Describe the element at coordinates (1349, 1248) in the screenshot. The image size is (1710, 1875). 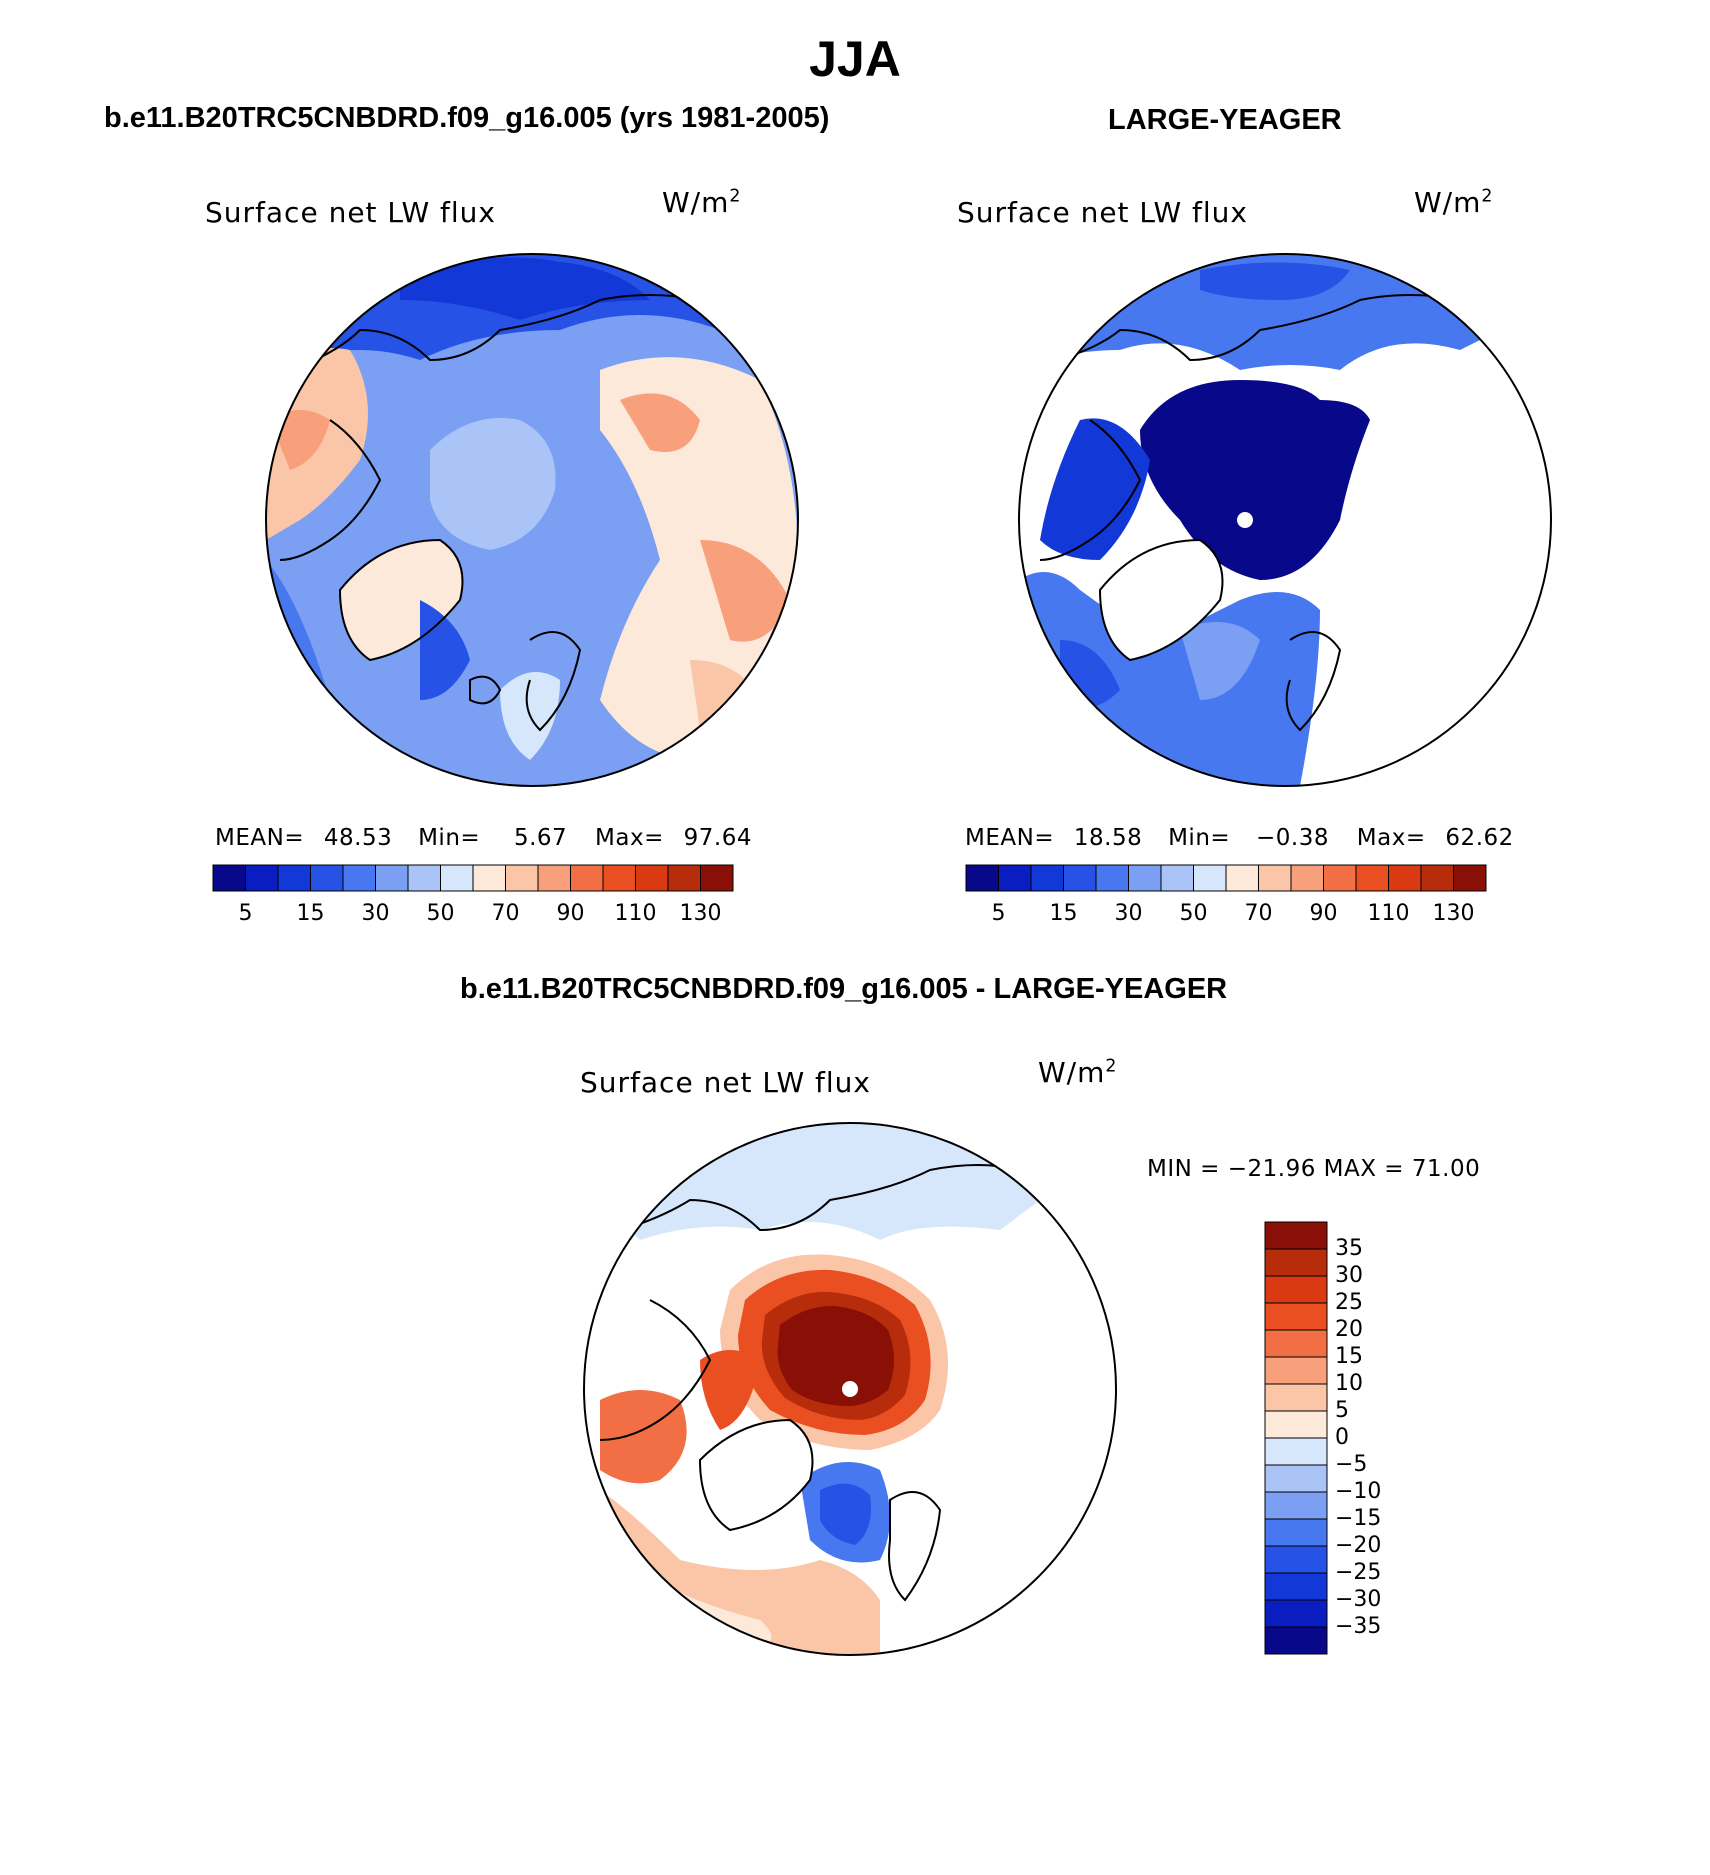
I see `colorbar-tick-label: 35` at that location.